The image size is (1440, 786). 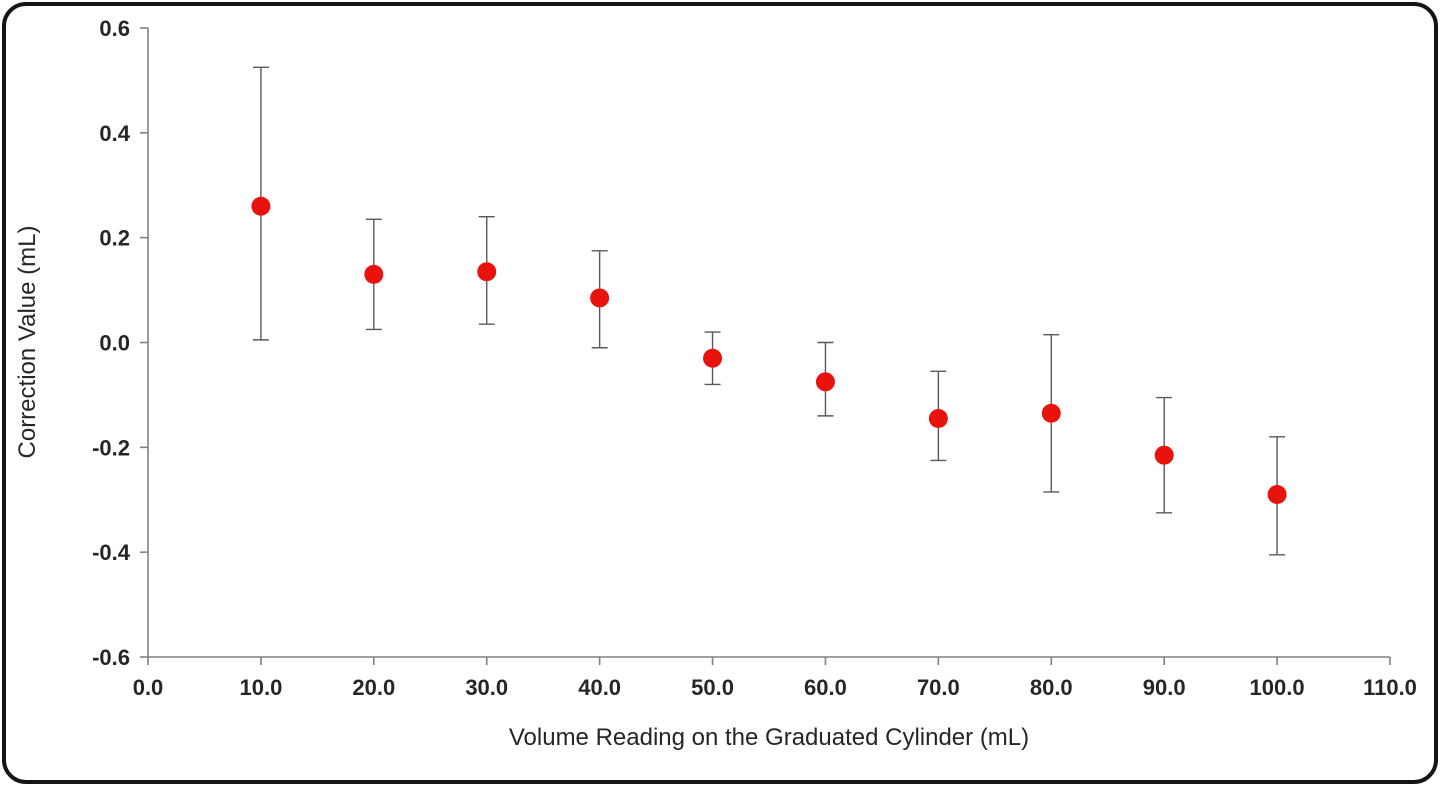 I want to click on y-tick-label: 0.2, so click(x=114, y=238).